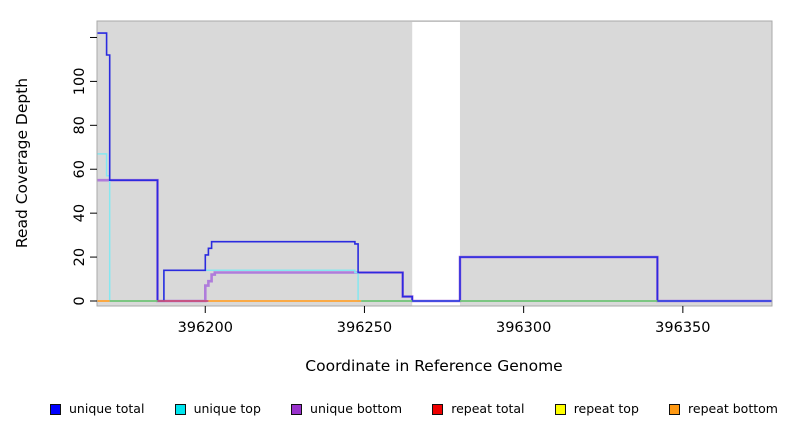 The image size is (792, 432). What do you see at coordinates (80, 169) in the screenshot?
I see `y-tick-label: 60` at bounding box center [80, 169].